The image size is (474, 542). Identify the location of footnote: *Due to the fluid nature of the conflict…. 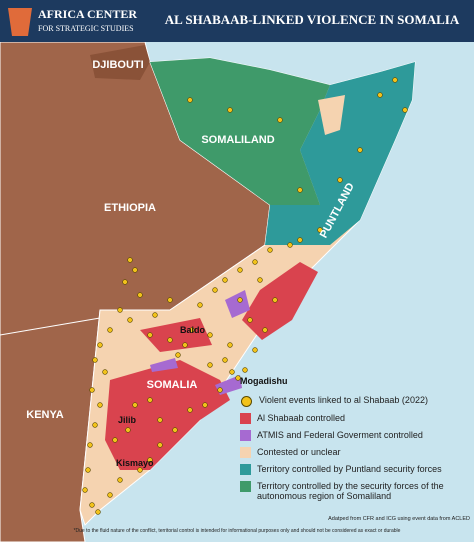
(237, 531).